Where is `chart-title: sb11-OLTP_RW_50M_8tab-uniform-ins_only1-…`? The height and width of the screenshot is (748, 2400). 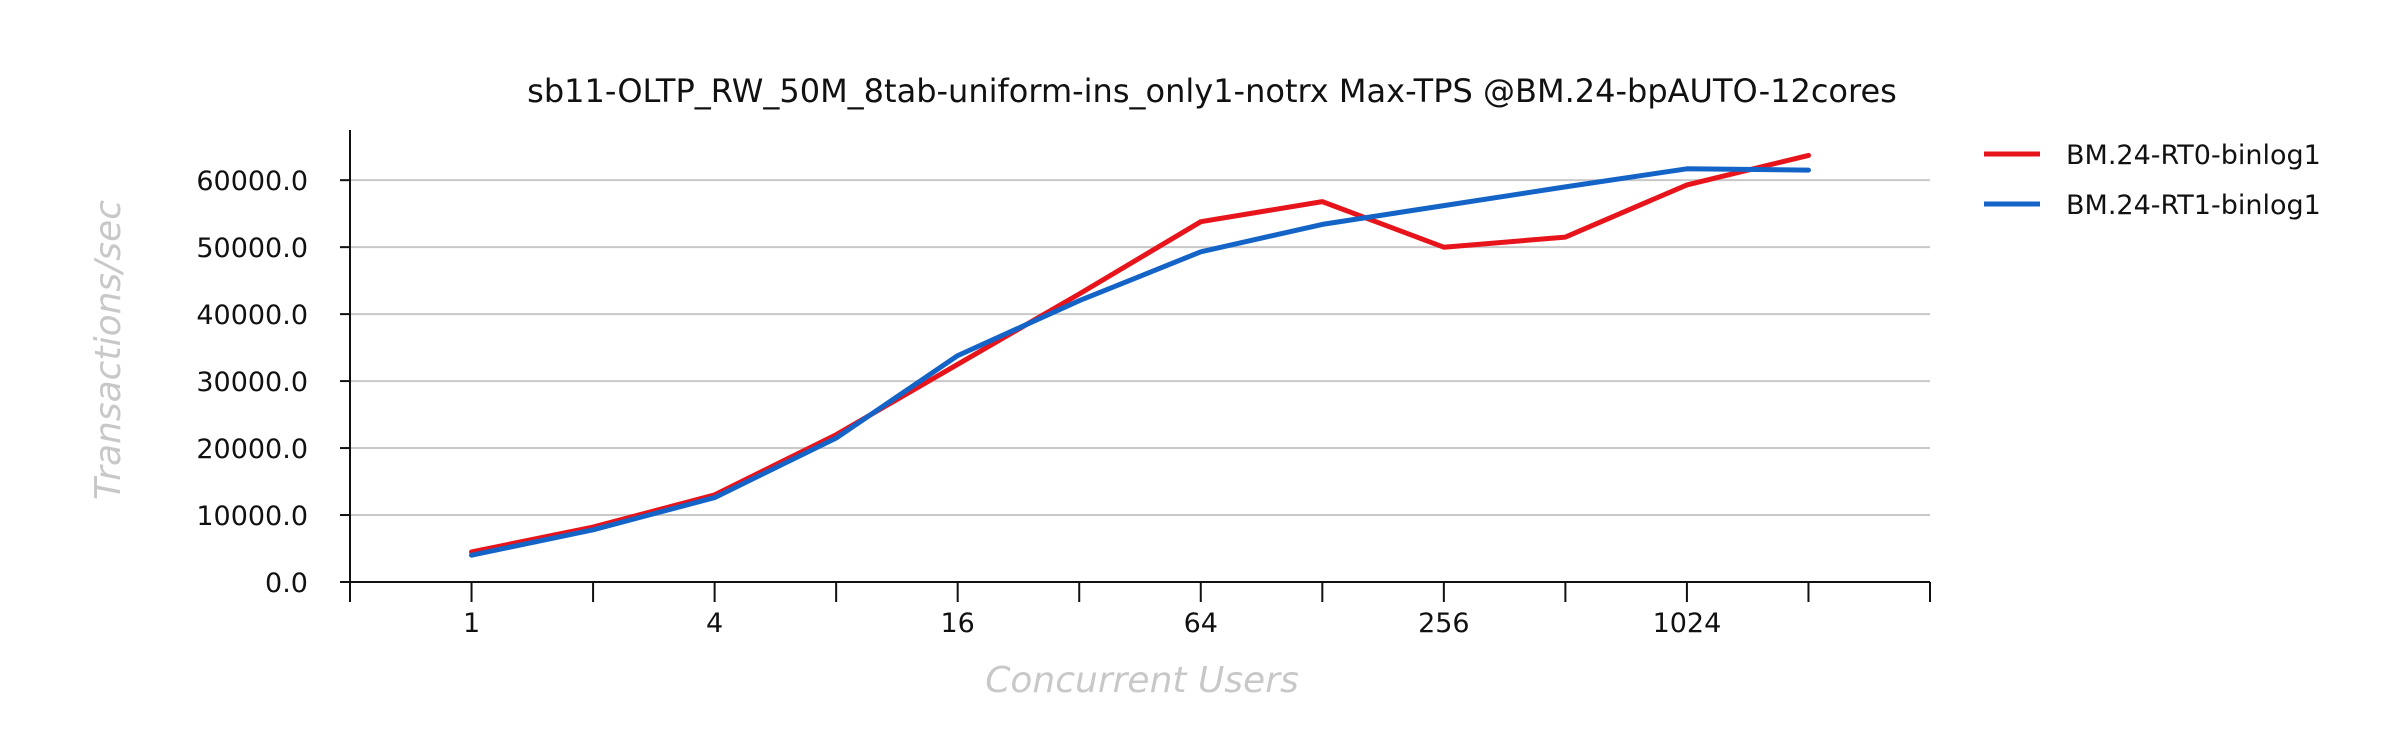
chart-title: sb11-OLTP_RW_50M_8tab-uniform-ins_only1-… is located at coordinates (1212, 91).